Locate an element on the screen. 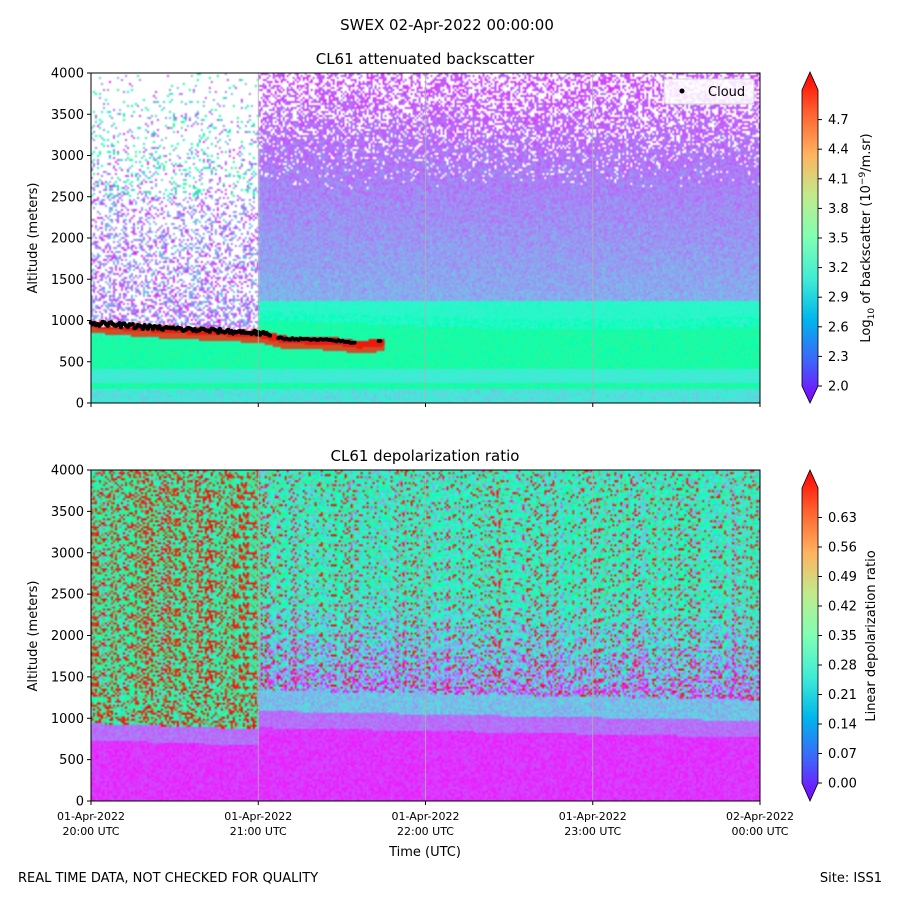 Image resolution: width=900 pixels, height=900 pixels. cb1-label-sup: −9 is located at coordinates (863, 179).